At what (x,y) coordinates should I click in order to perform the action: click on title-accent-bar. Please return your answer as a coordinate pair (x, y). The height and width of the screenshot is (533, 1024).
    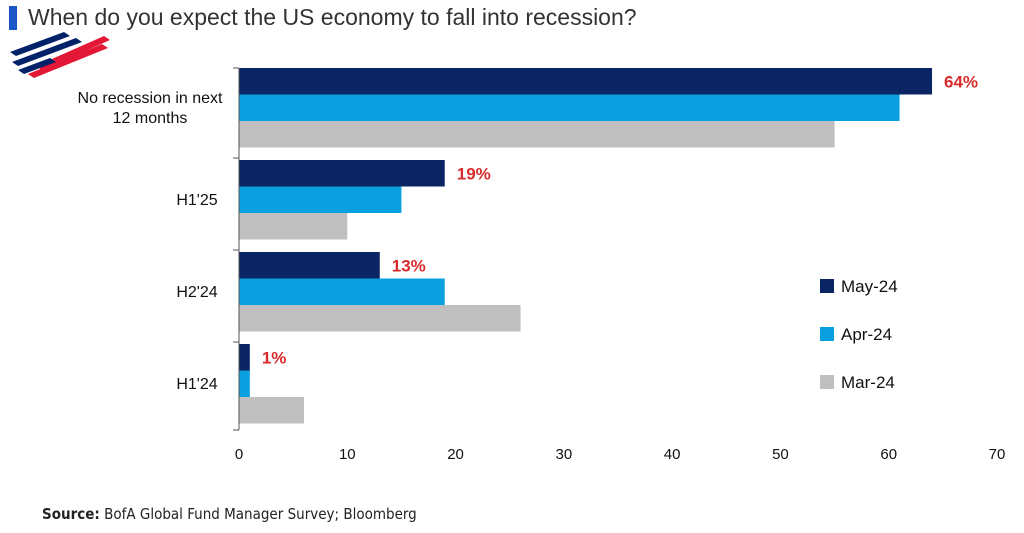
    Looking at the image, I should click on (13, 18).